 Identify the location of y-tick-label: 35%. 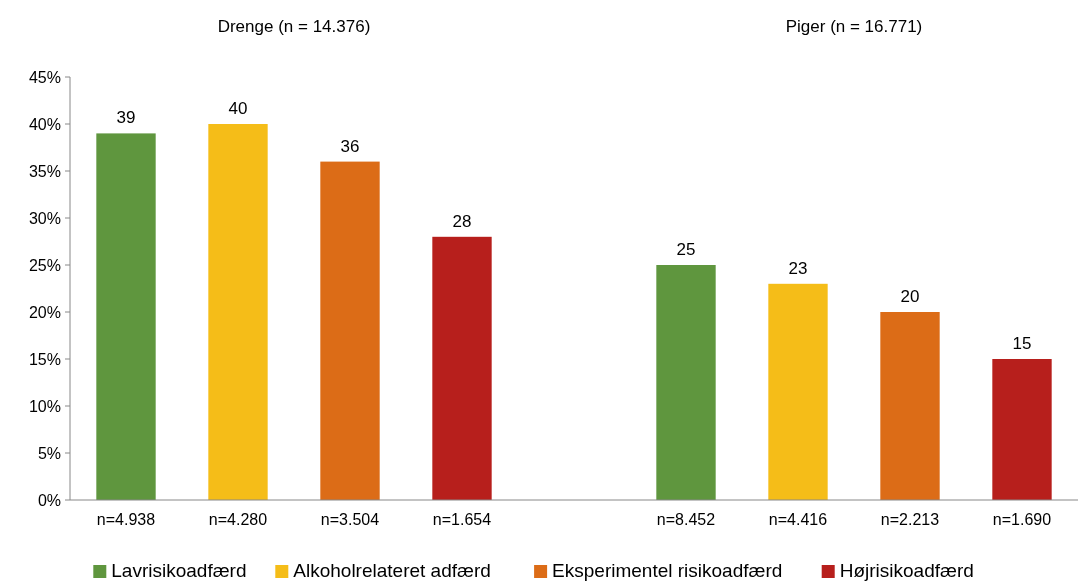
(44, 171).